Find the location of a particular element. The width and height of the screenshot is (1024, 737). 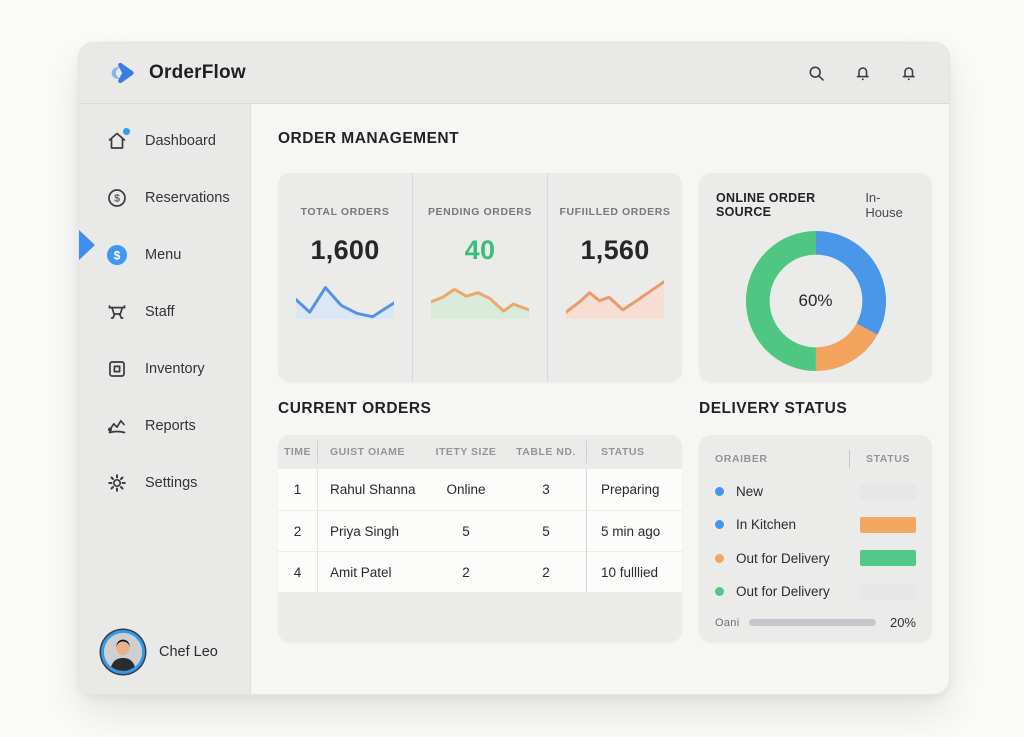

fulfilled-orders-sparkline is located at coordinates (615, 299).